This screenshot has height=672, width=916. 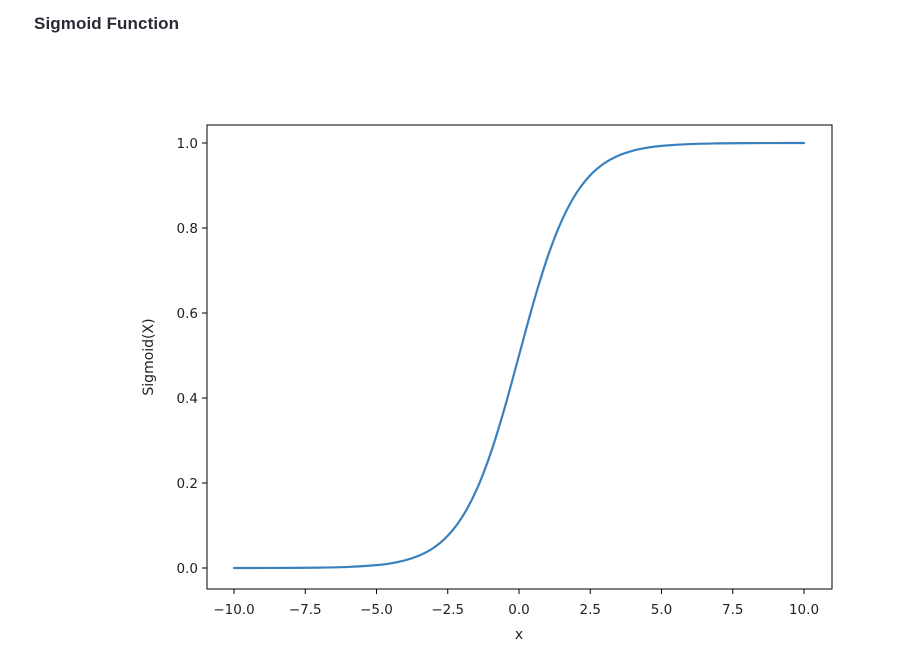 What do you see at coordinates (519, 635) in the screenshot?
I see `x-axis-label: x` at bounding box center [519, 635].